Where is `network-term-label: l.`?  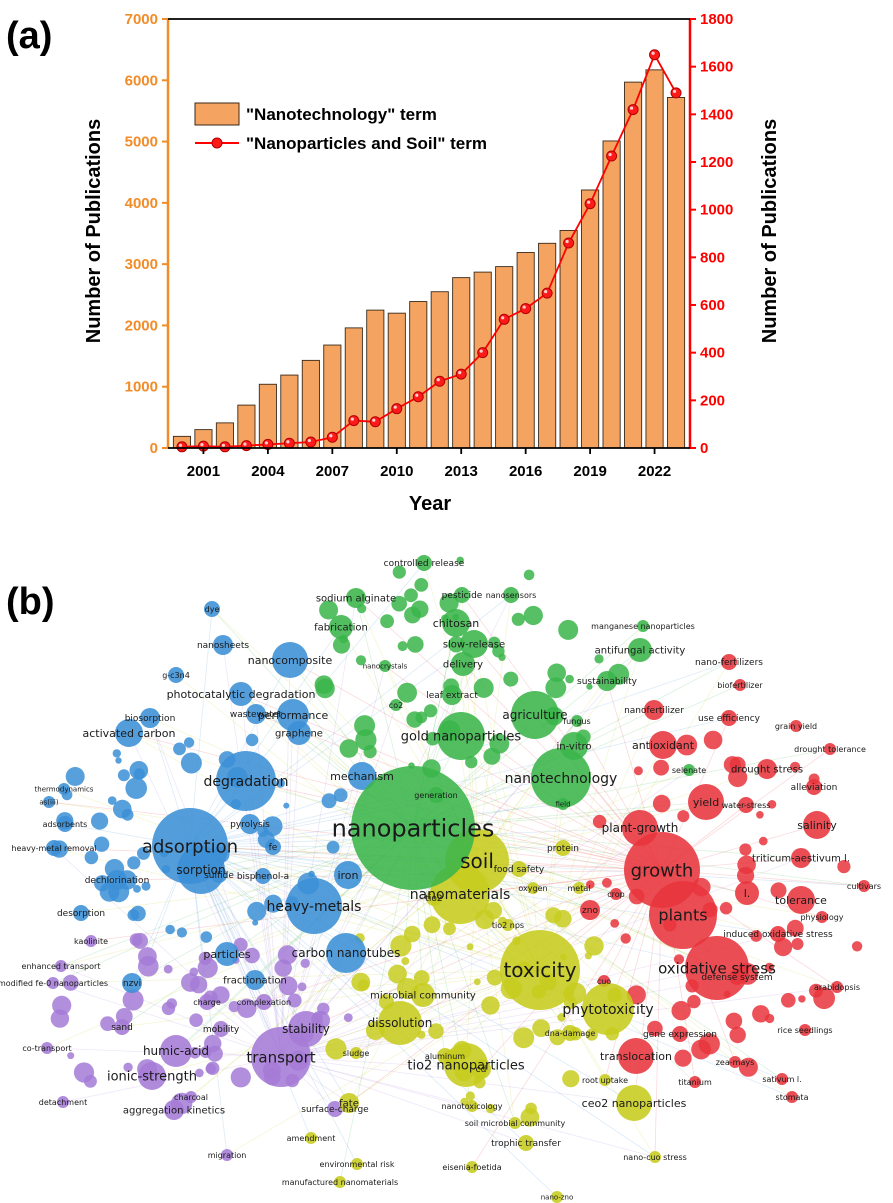 network-term-label: l. is located at coordinates (747, 893).